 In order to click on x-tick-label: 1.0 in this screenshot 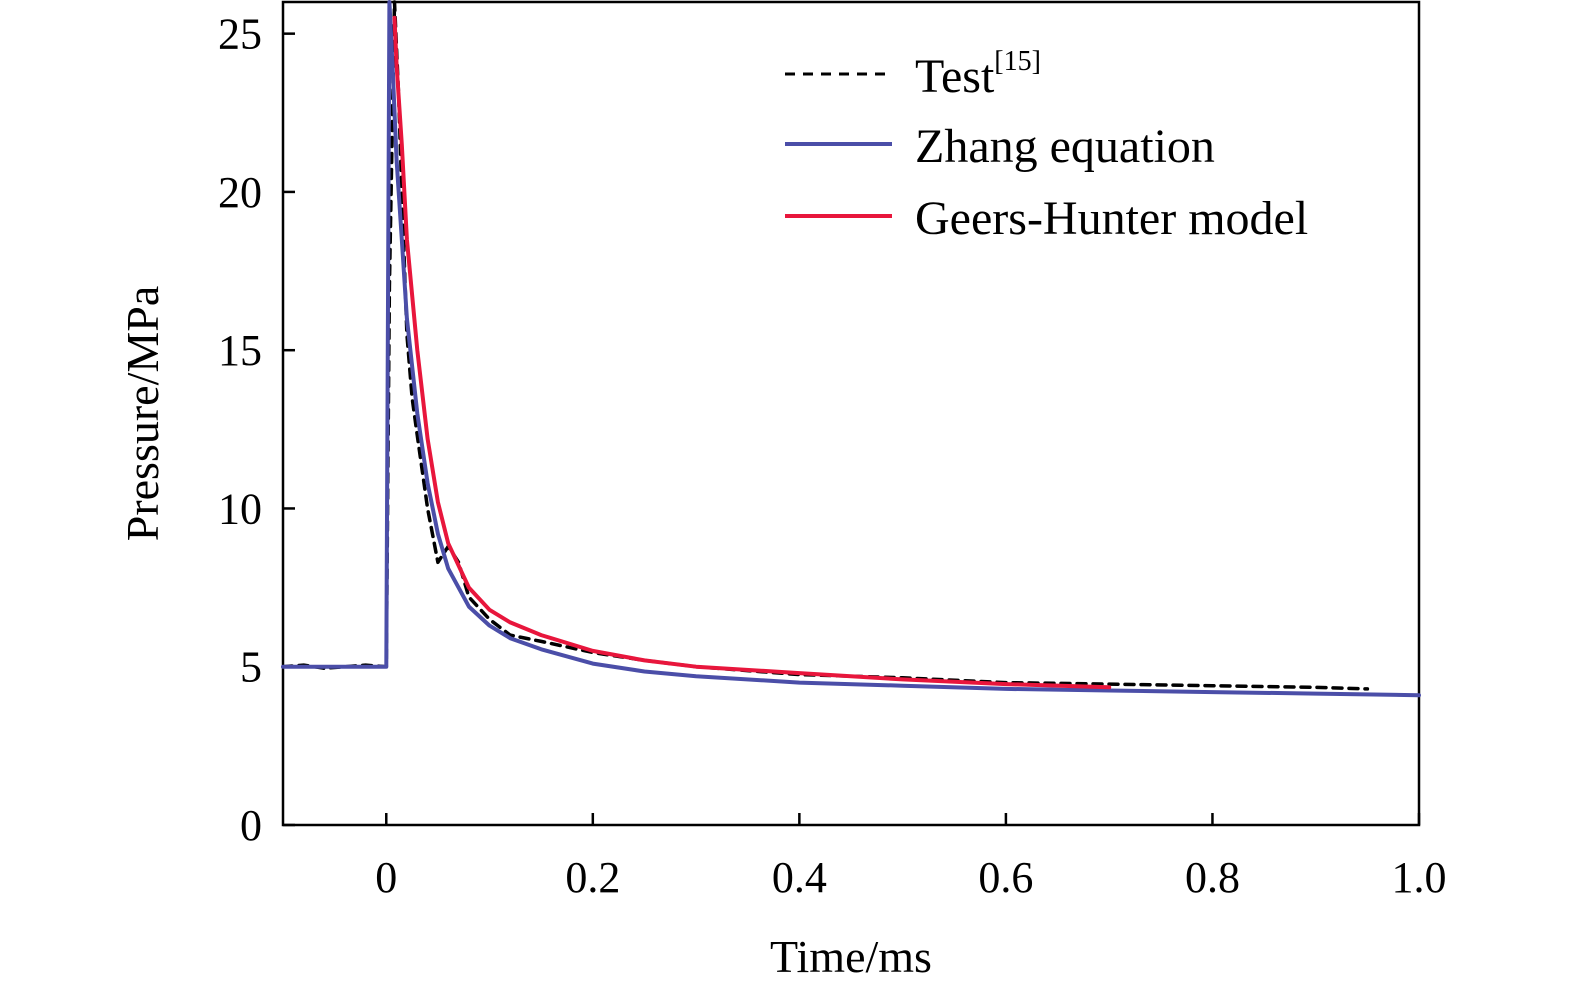, I will do `click(1419, 877)`.